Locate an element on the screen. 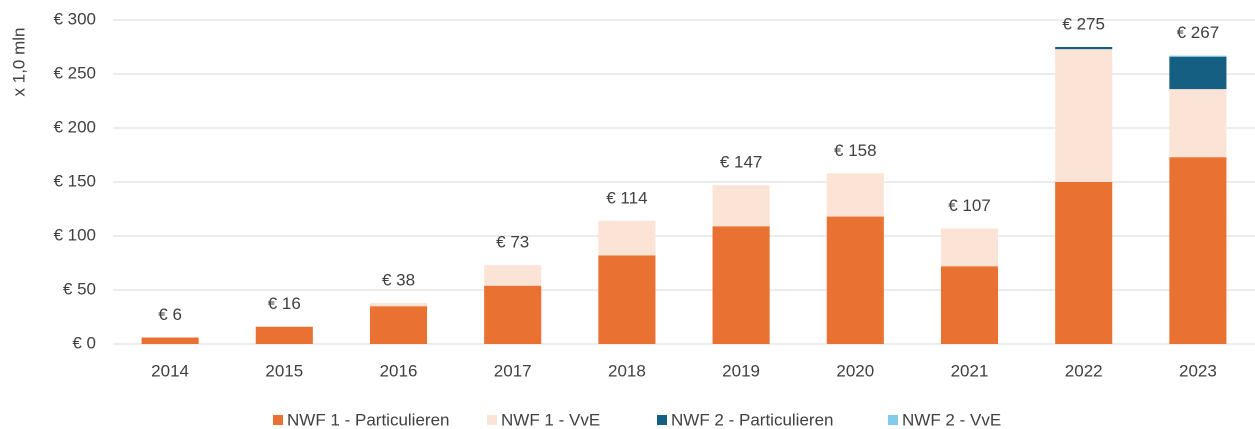 Image resolution: width=1255 pixels, height=429 pixels. y-tick-label: € 300 is located at coordinates (74, 18).